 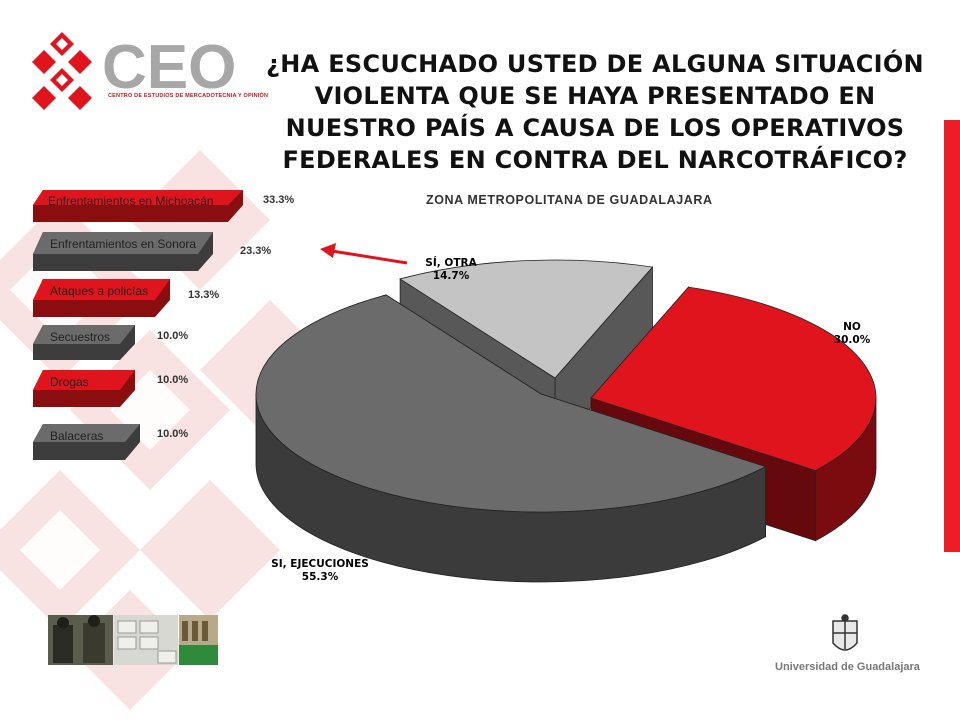 What do you see at coordinates (369, 257) in the screenshot?
I see `arrow-line` at bounding box center [369, 257].